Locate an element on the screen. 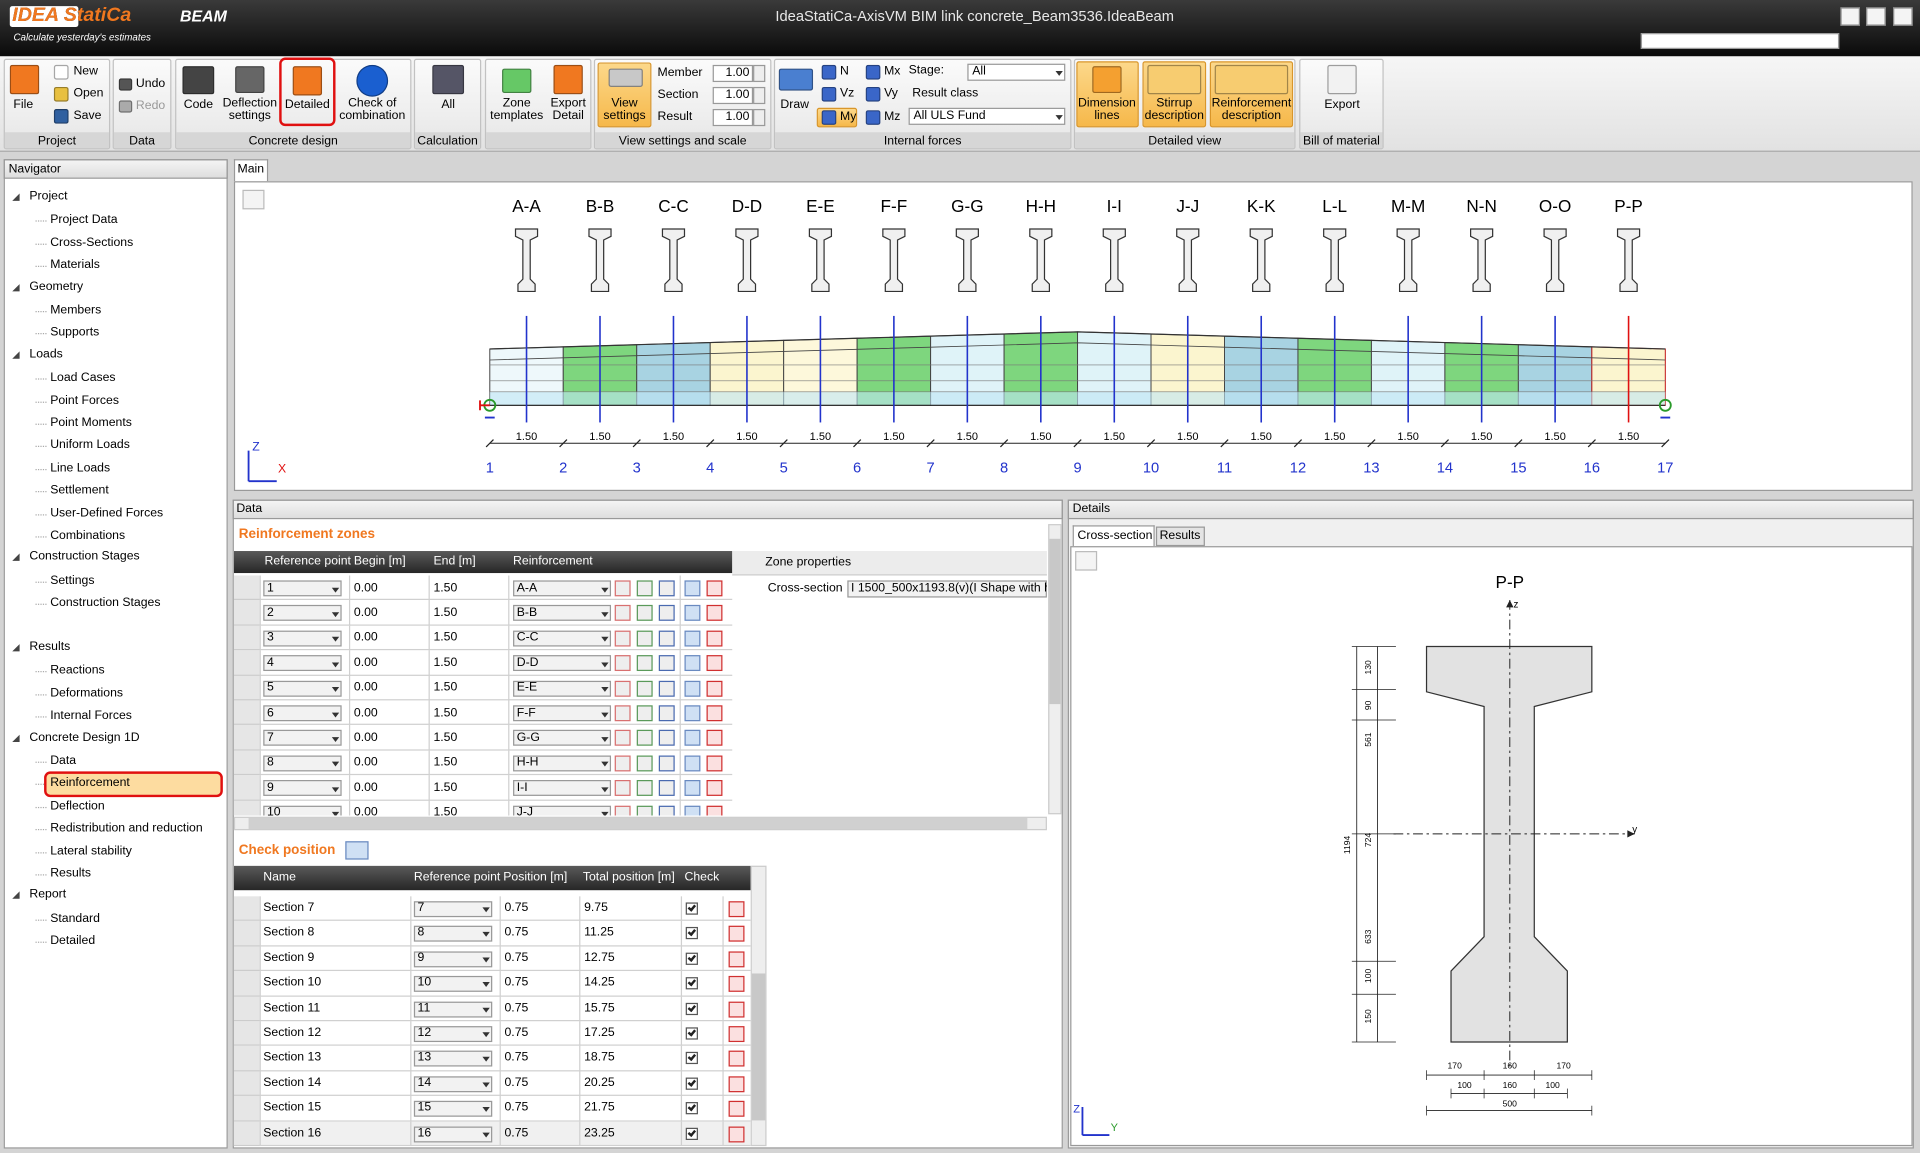  cell: 16 is located at coordinates (424, 1133).